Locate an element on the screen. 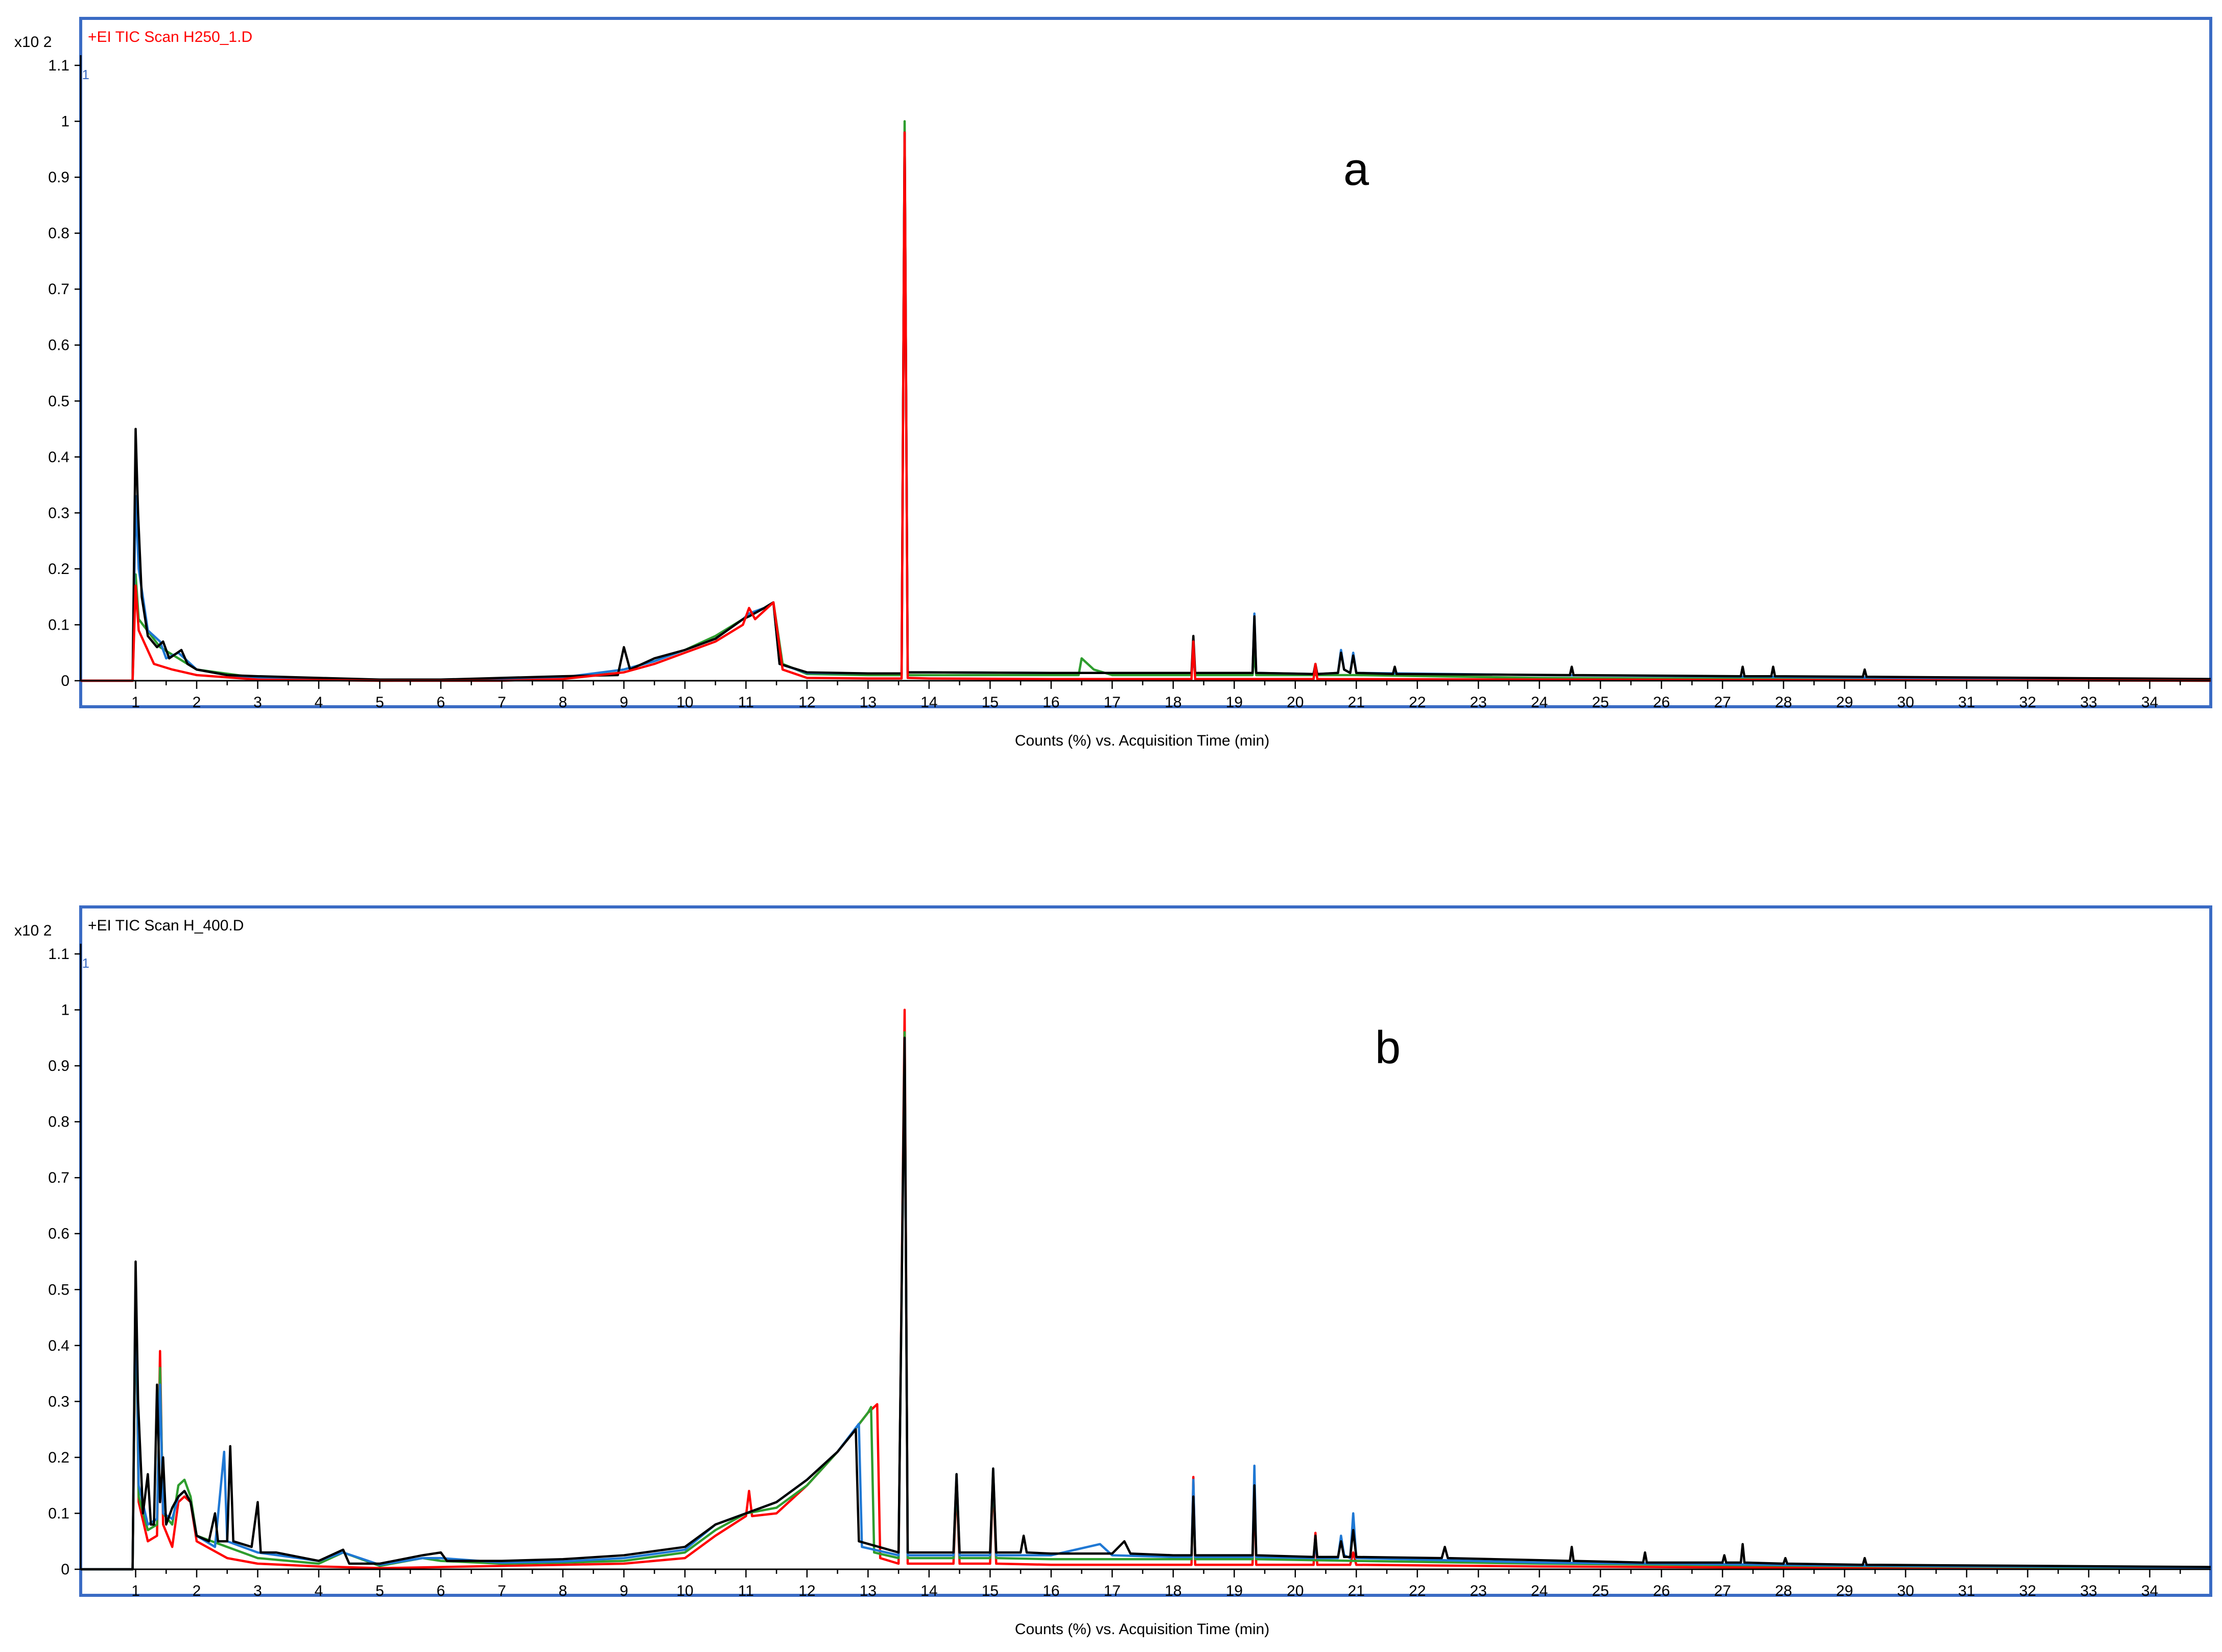 Image resolution: width=2222 pixels, height=1652 pixels. panel-letter: b is located at coordinates (1388, 1047).